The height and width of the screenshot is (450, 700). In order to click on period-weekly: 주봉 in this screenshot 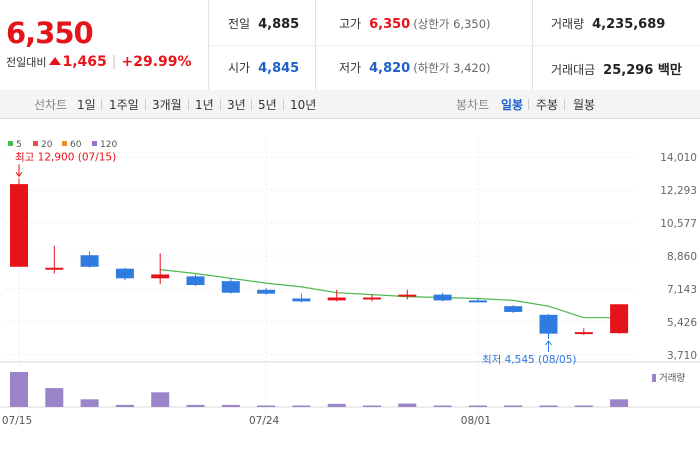, I will do `click(547, 105)`.